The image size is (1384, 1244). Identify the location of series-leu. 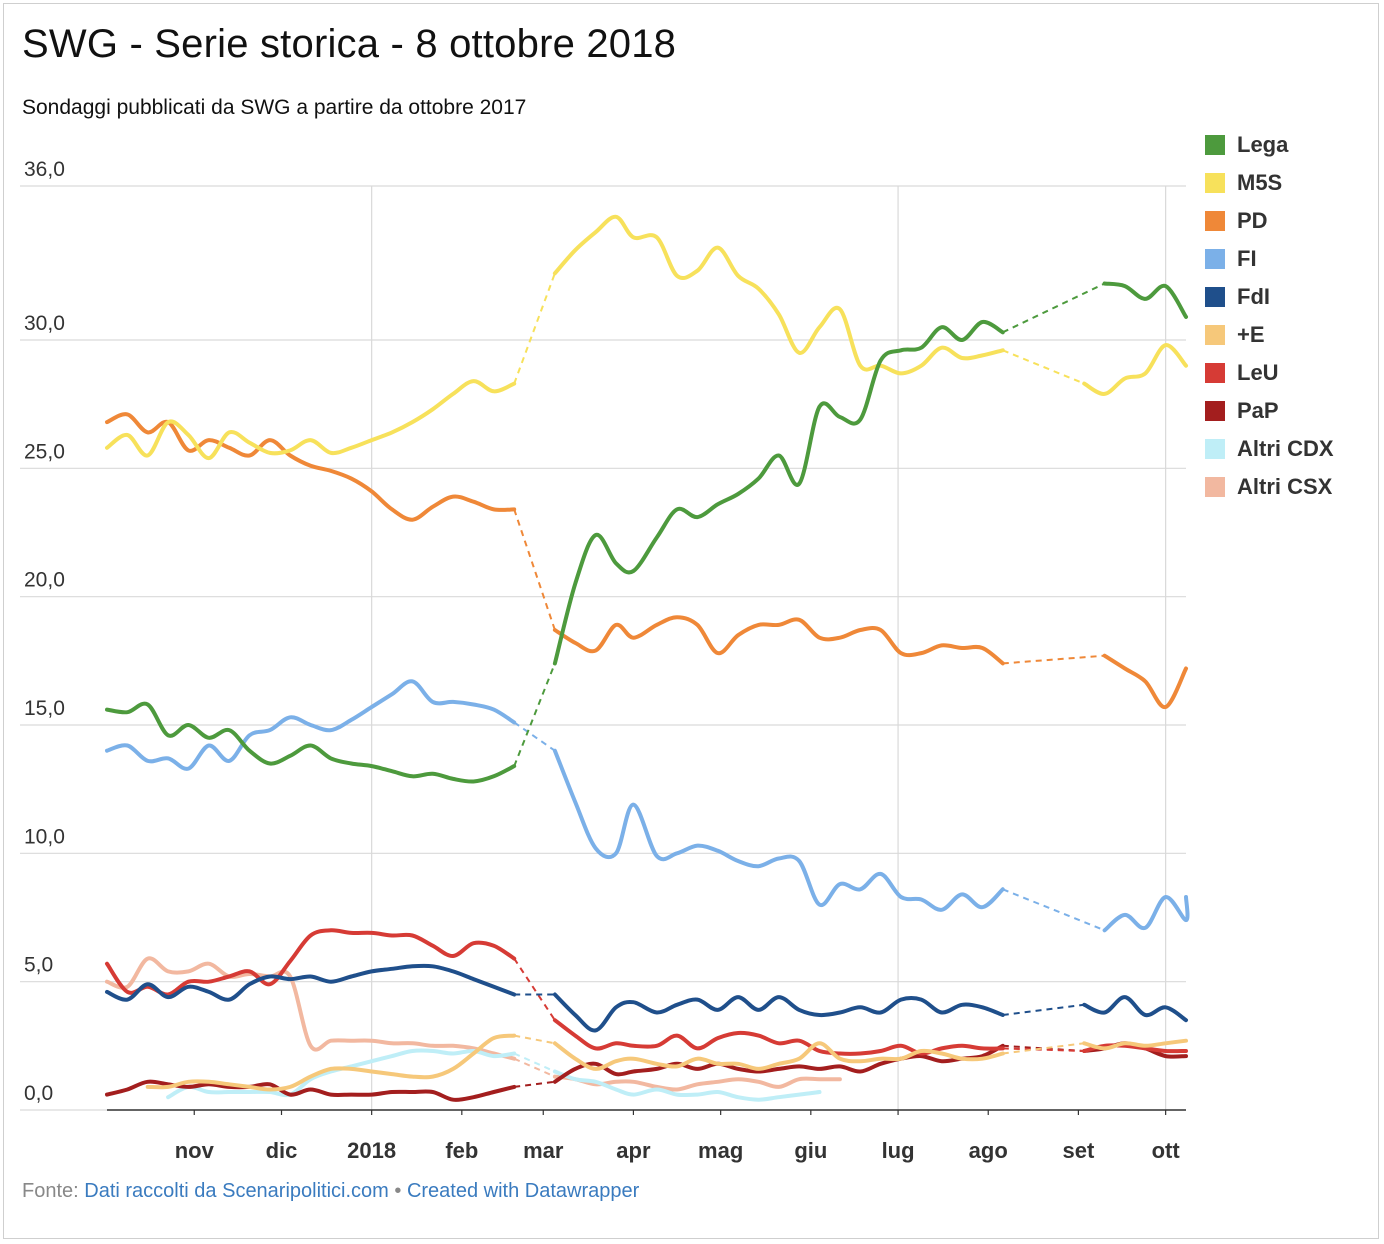
(646, 992).